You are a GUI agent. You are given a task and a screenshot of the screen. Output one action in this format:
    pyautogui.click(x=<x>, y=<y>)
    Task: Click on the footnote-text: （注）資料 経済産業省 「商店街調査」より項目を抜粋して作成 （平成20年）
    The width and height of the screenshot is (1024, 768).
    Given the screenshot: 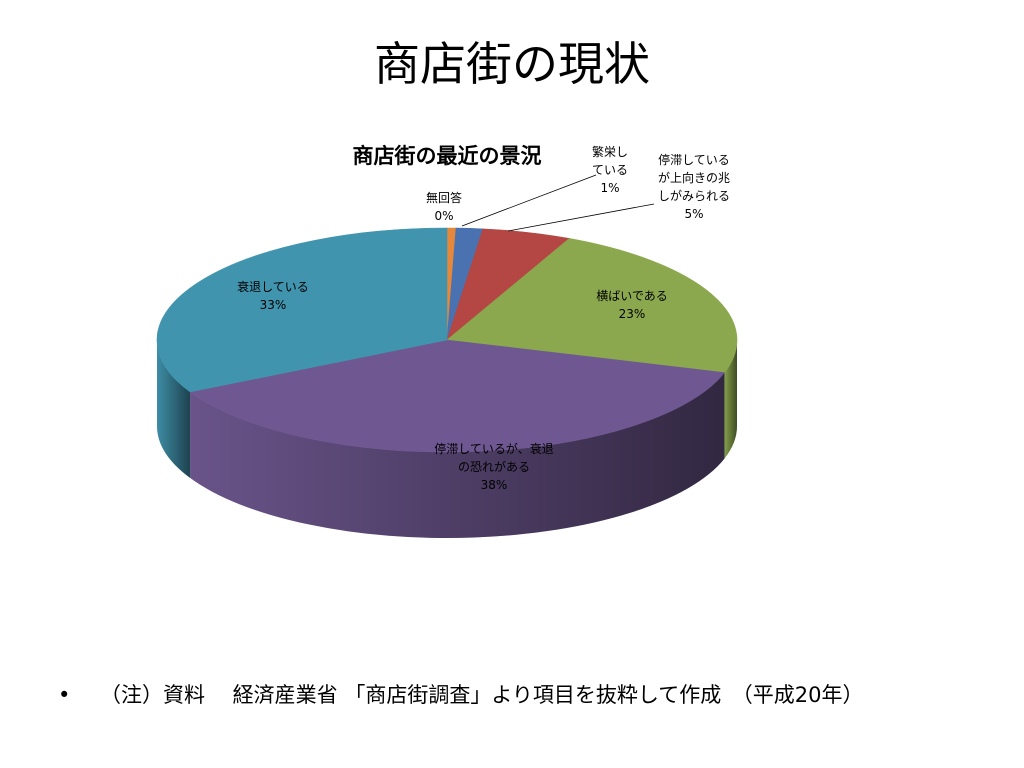 What is the action you would take?
    pyautogui.click(x=482, y=695)
    